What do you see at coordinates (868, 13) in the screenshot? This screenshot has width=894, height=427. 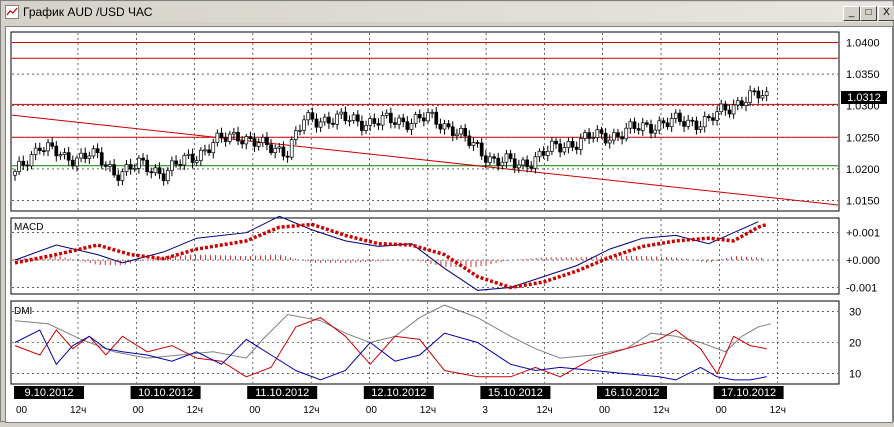 I see `maximize-button: □` at bounding box center [868, 13].